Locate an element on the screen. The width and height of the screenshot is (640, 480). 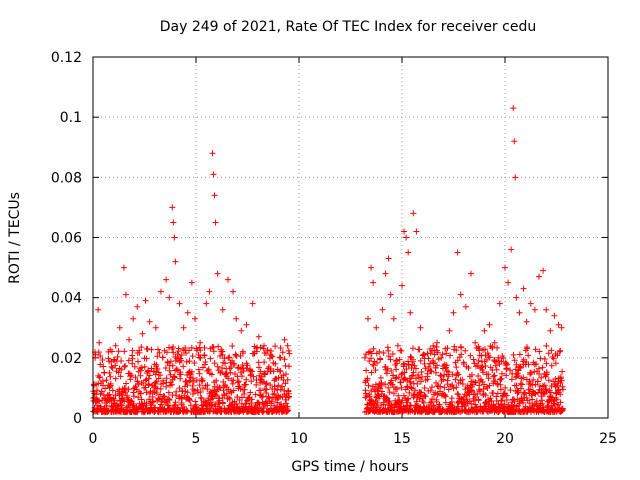
y-tick-label: 0.12 is located at coordinates (66, 58).